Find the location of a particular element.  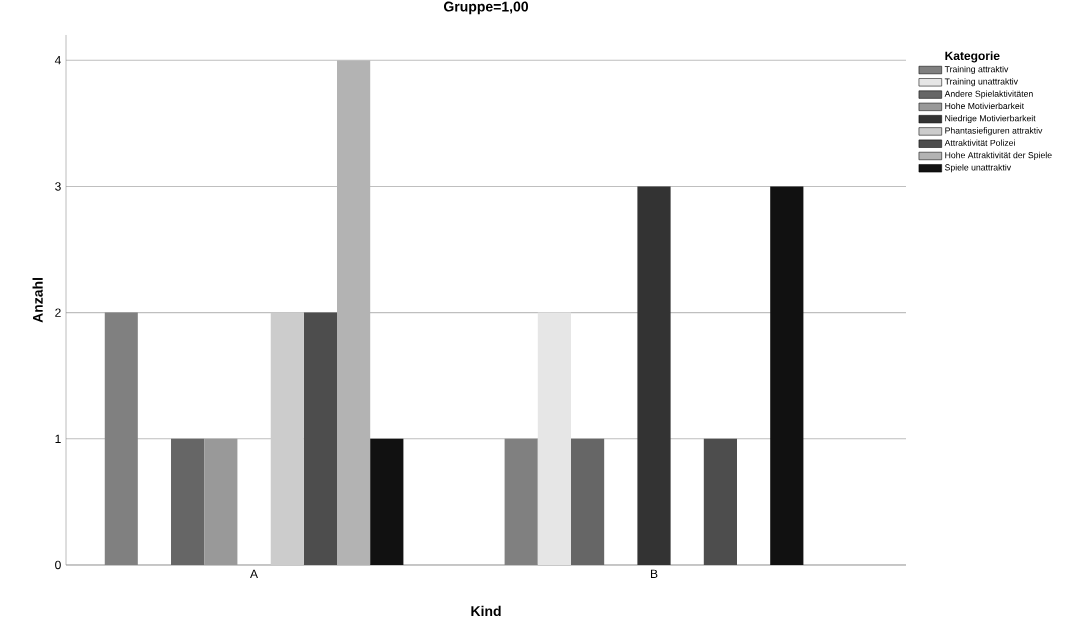

y-tick-label: 0 is located at coordinates (58, 565).